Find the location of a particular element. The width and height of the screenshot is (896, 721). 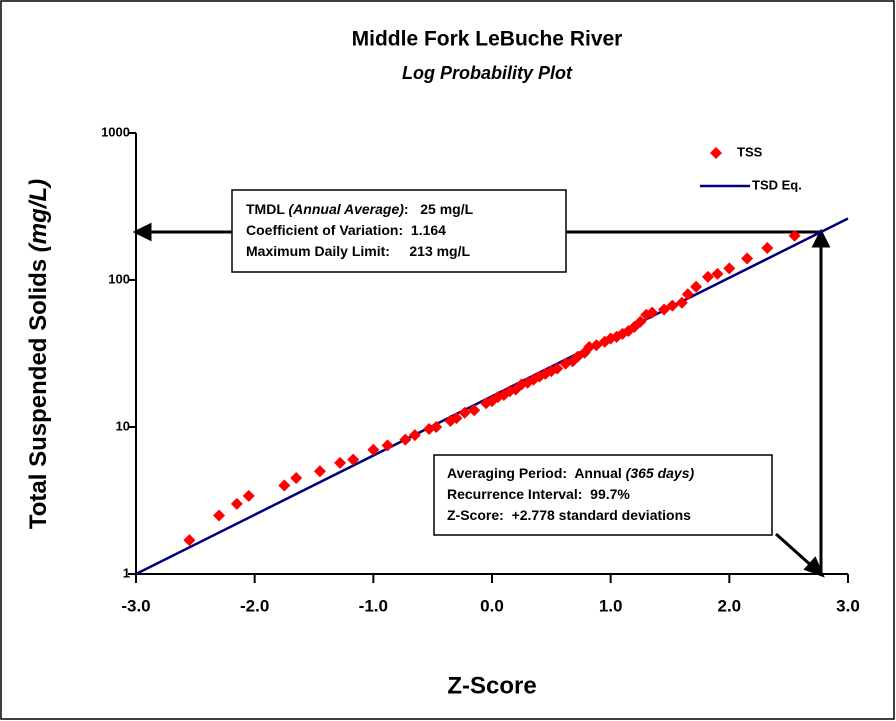

y-axis-title: Total Suspended Solids (mg/L) is located at coordinates (38, 354).